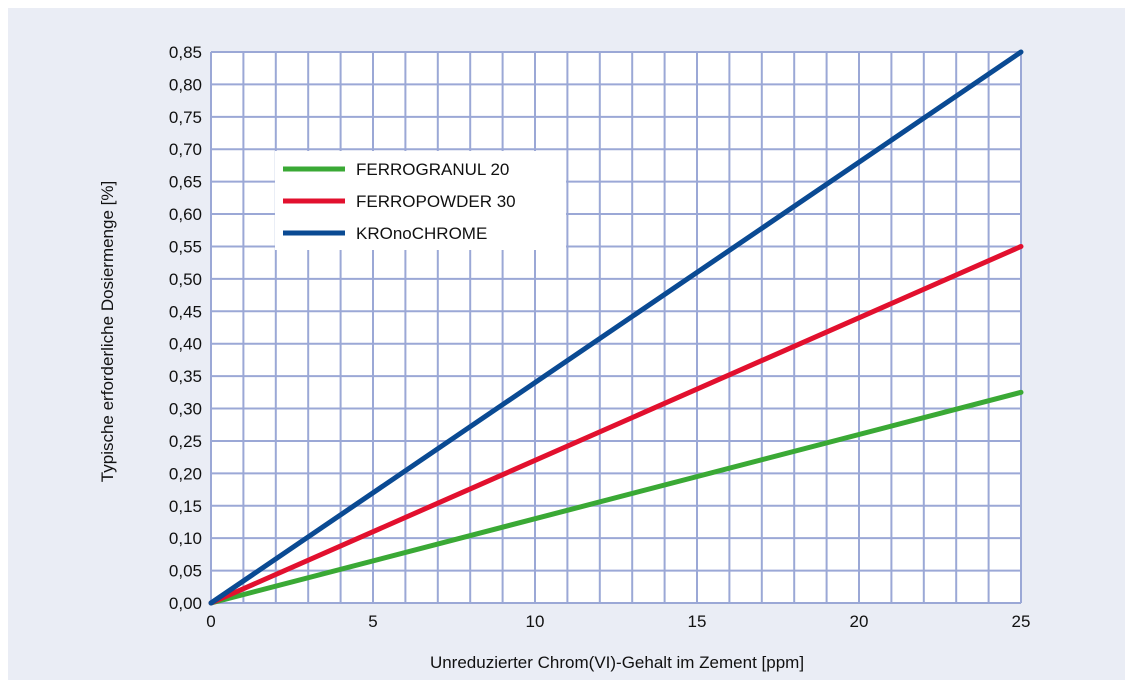 The width and height of the screenshot is (1133, 688). What do you see at coordinates (185, 149) in the screenshot?
I see `y-tick-label: 0,70` at bounding box center [185, 149].